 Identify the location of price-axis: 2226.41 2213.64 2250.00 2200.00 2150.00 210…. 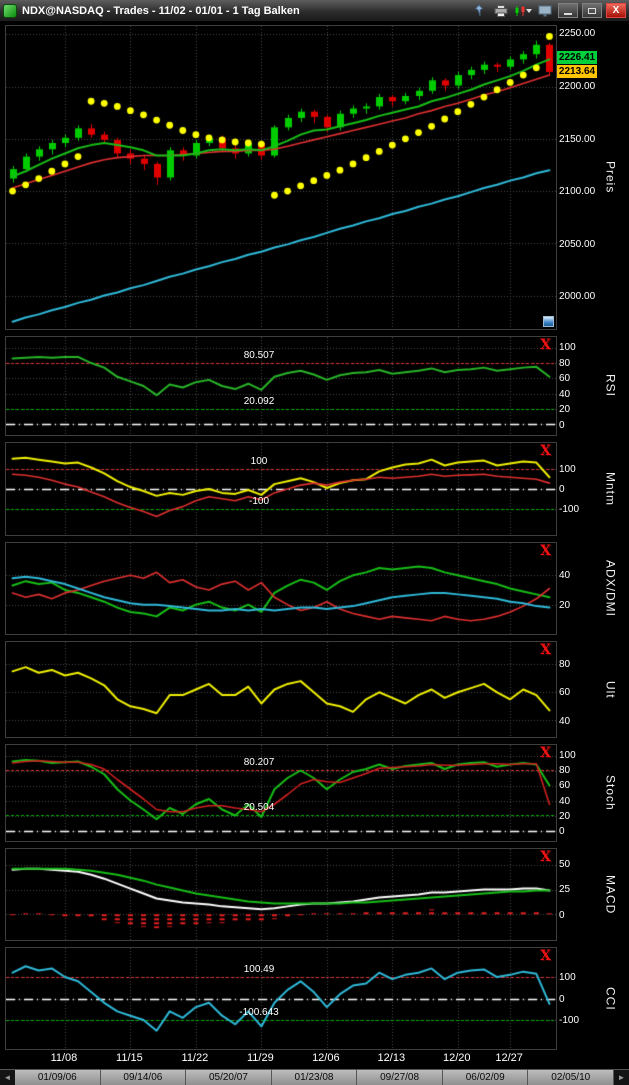
(577, 177).